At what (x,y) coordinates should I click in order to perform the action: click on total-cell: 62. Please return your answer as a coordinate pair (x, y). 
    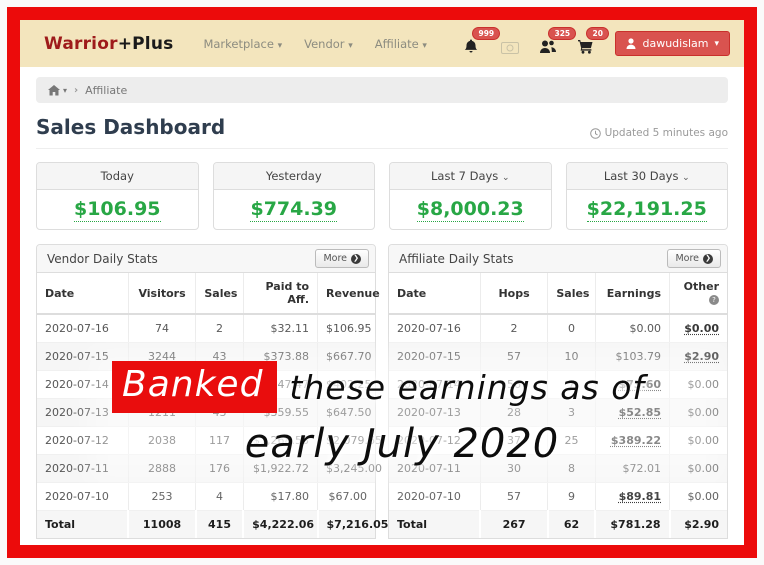
    Looking at the image, I should click on (572, 524).